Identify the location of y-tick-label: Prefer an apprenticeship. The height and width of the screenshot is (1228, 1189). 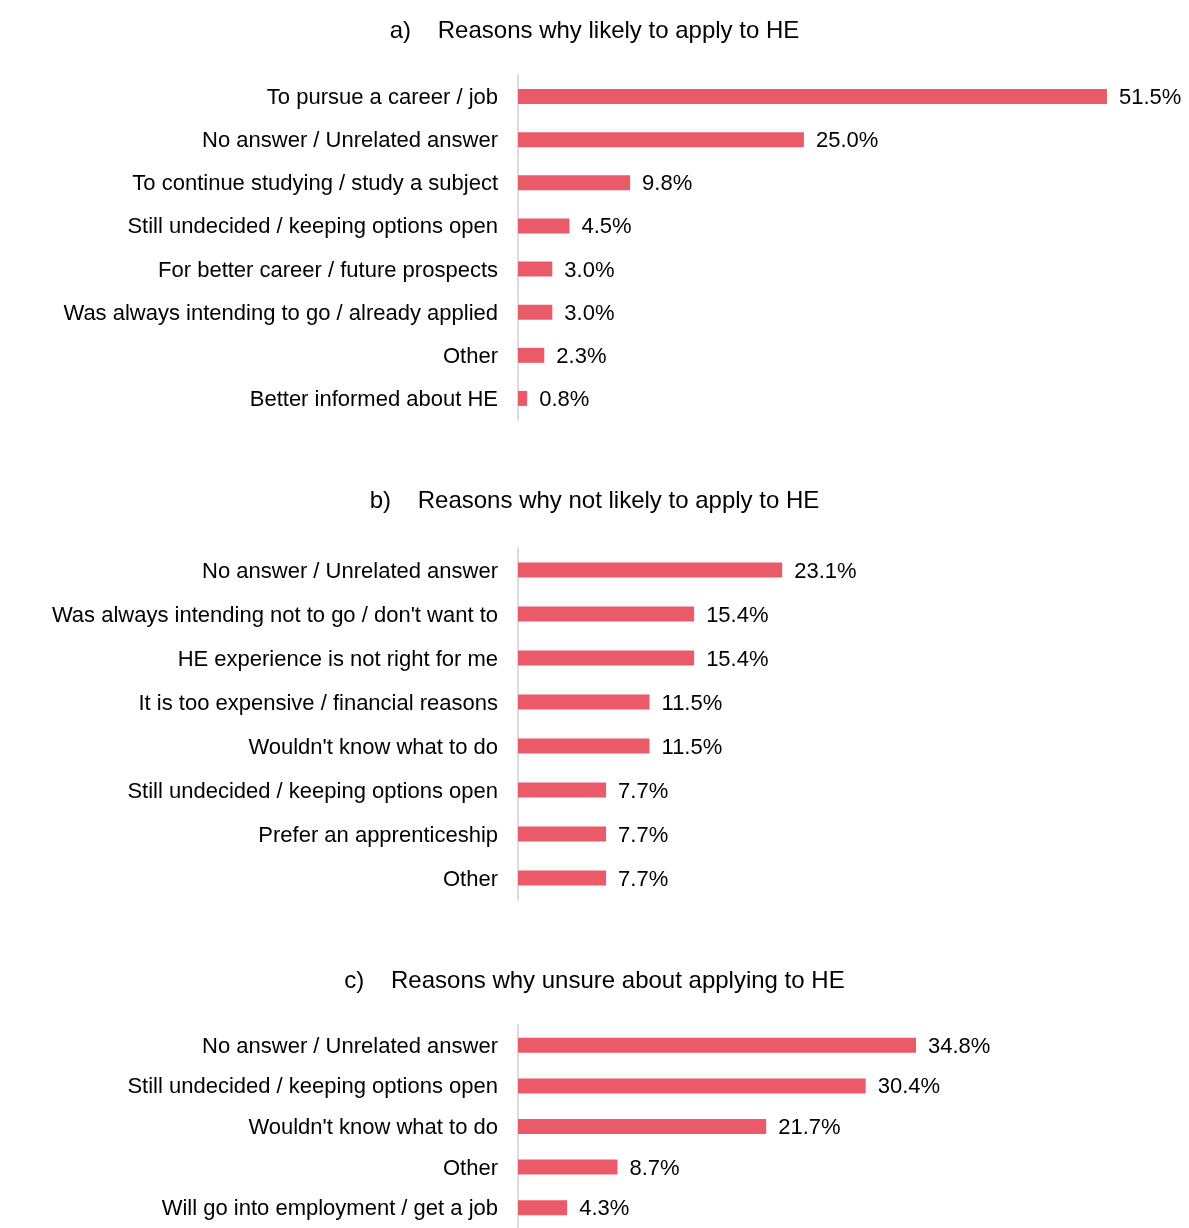
(378, 834).